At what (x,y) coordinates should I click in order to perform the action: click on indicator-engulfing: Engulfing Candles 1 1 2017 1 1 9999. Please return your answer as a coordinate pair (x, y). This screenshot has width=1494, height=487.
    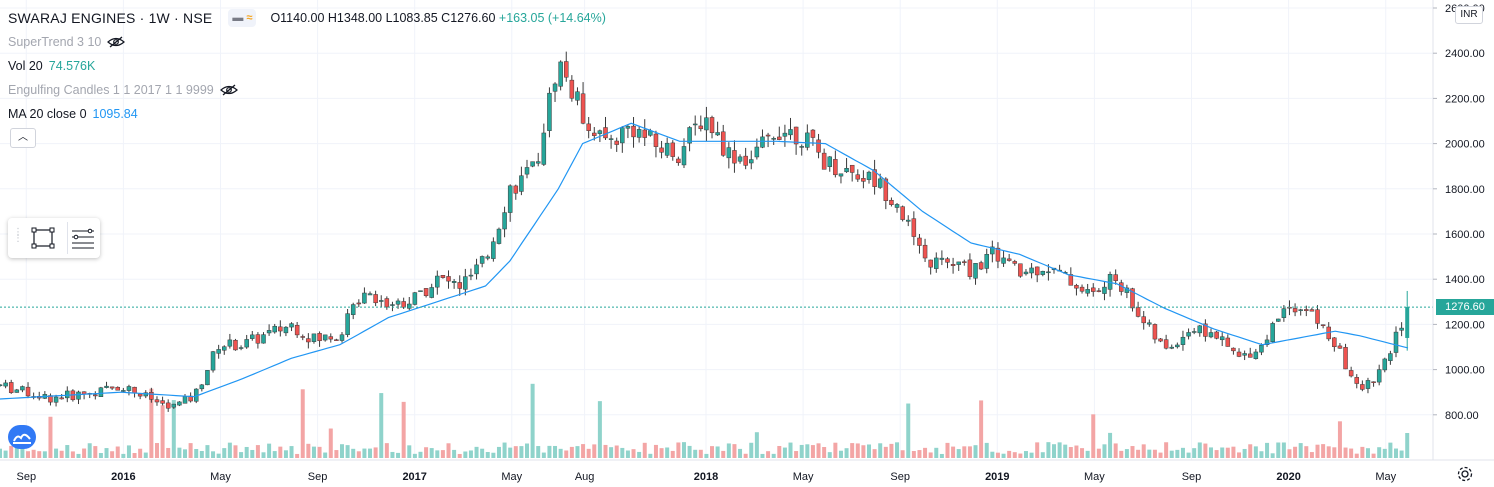
    Looking at the image, I should click on (307, 90).